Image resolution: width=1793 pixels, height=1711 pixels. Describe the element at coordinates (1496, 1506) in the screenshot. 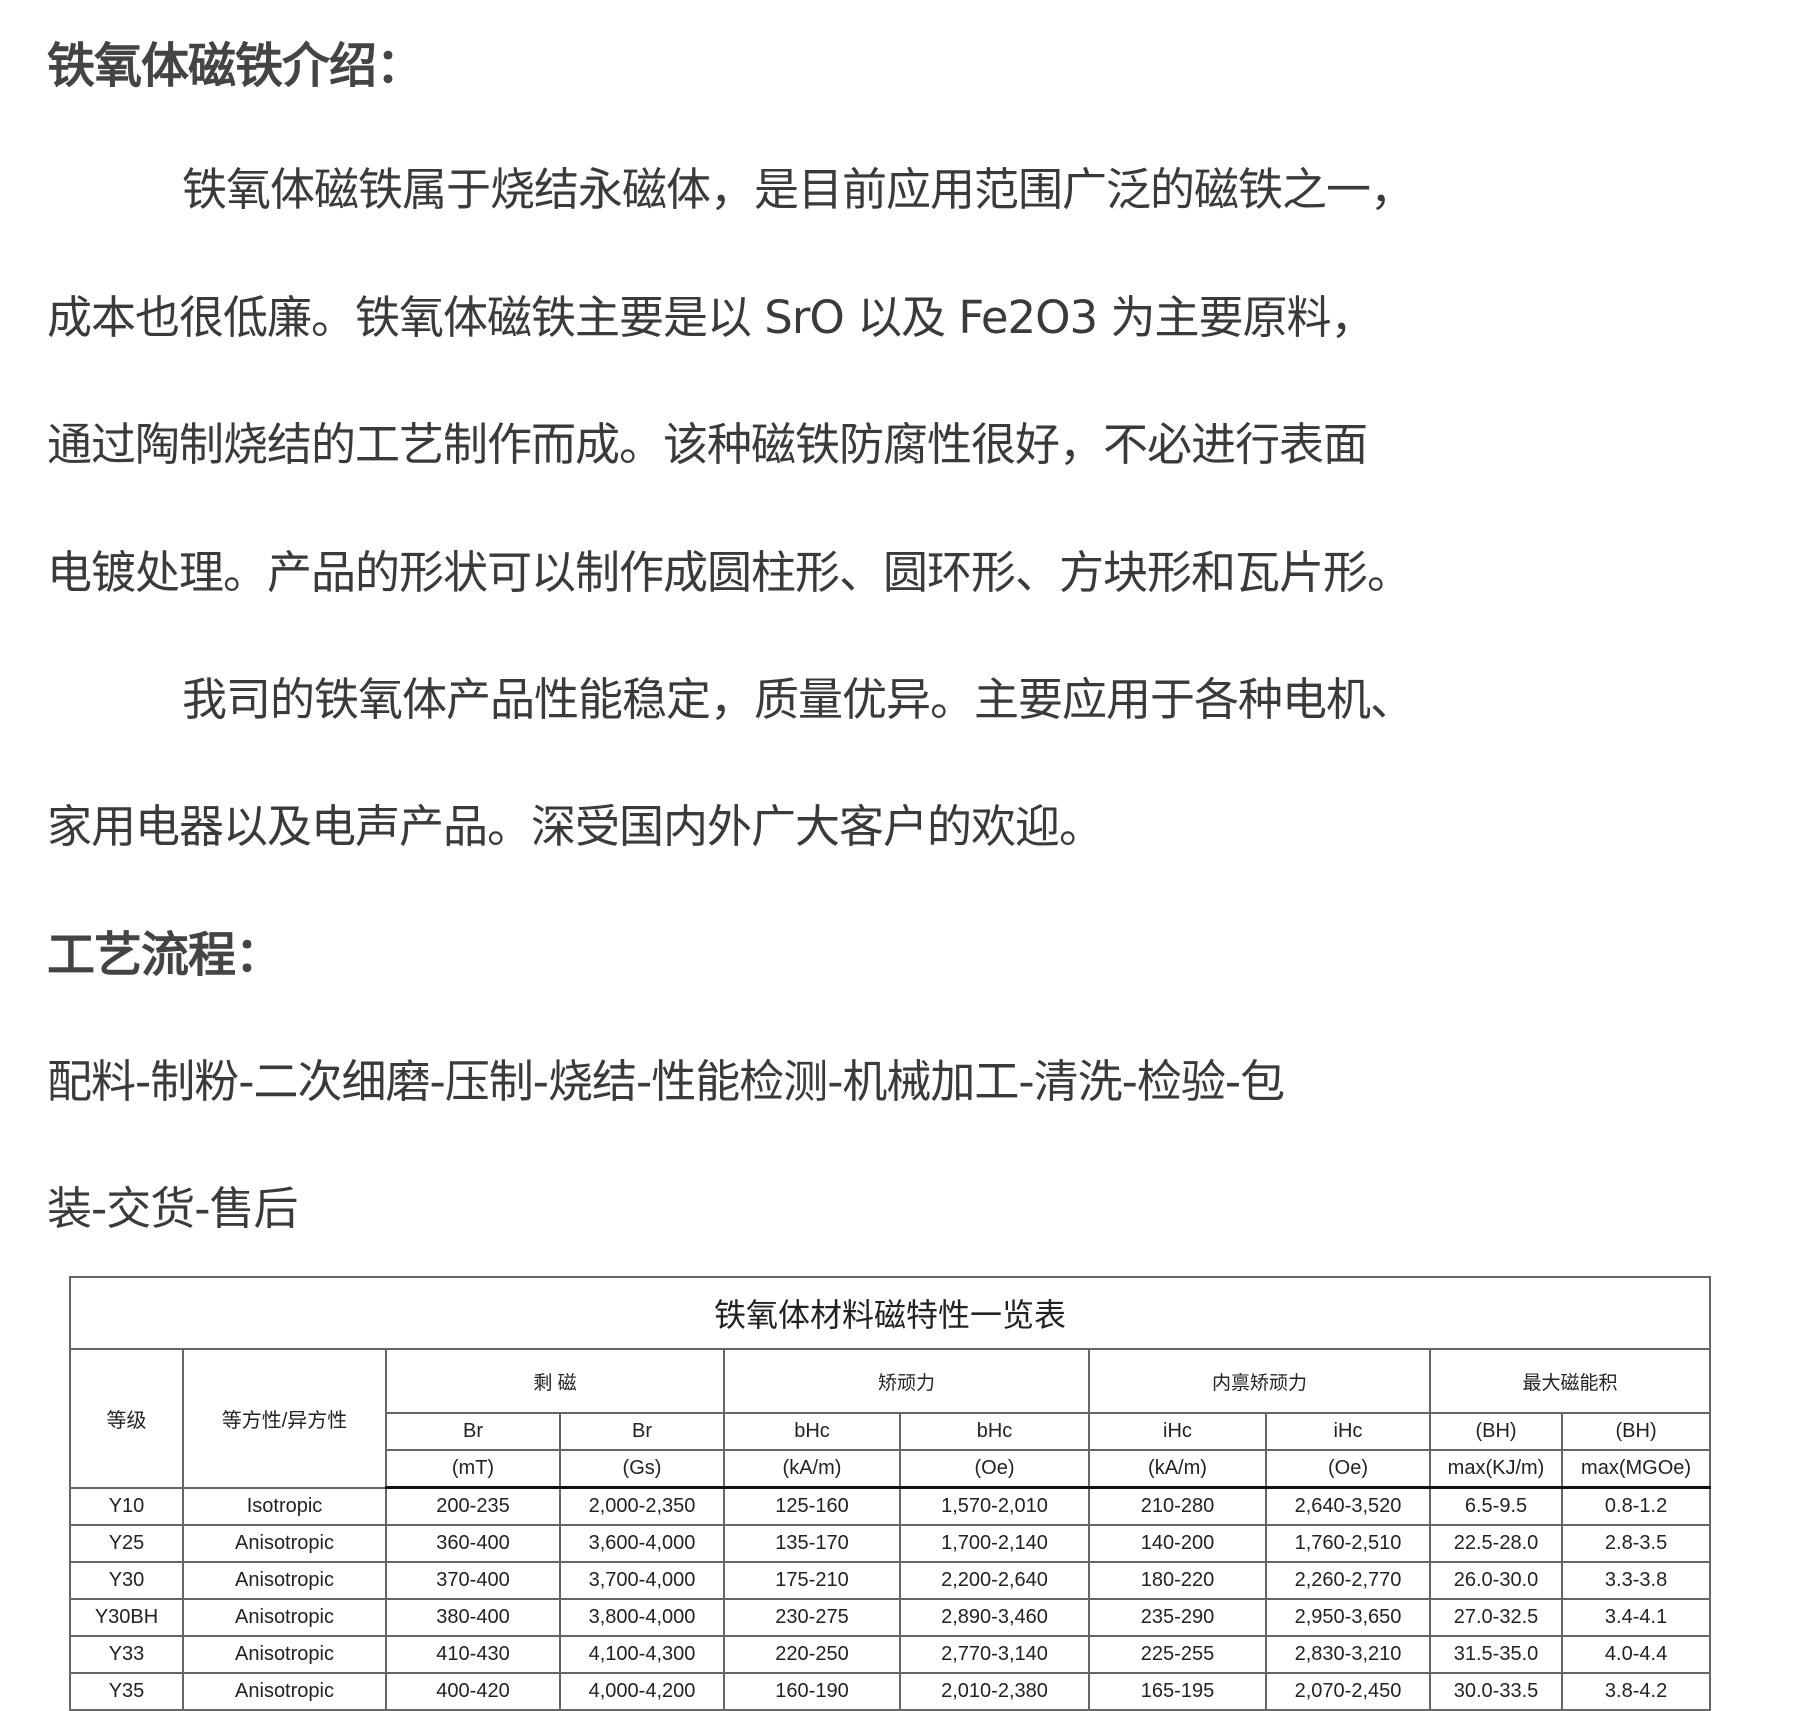

I see `table-cell: 6.5-9.5` at that location.